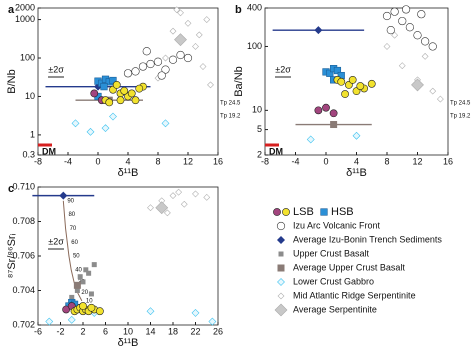 The height and width of the screenshot is (352, 474). What do you see at coordinates (283, 69) in the screenshot?
I see `sigma-label: ±2σ` at bounding box center [283, 69].